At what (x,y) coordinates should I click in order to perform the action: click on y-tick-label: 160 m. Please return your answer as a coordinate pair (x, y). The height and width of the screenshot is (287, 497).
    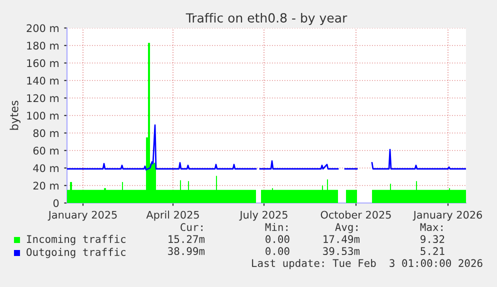
    Looking at the image, I should click on (42, 63).